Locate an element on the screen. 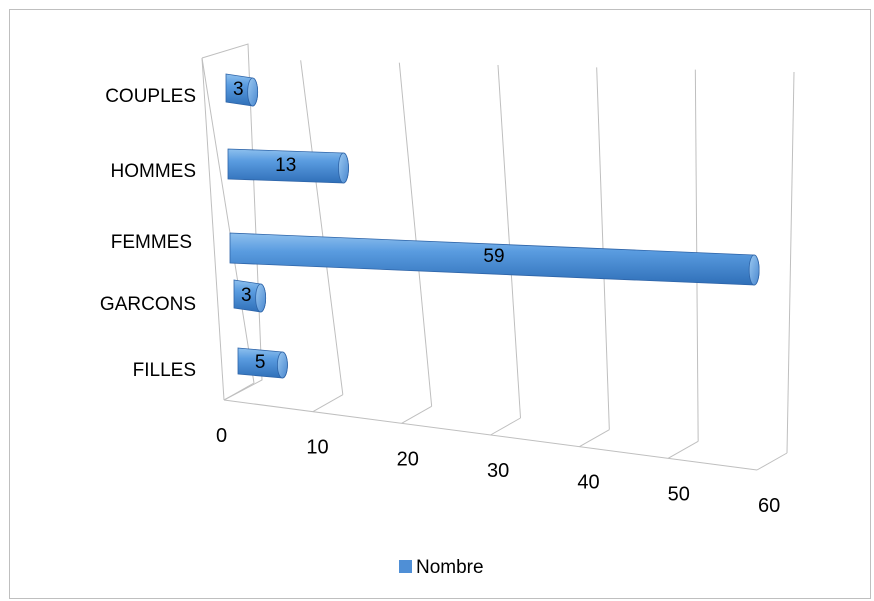  x-tick-label-40: 40 is located at coordinates (588, 483).